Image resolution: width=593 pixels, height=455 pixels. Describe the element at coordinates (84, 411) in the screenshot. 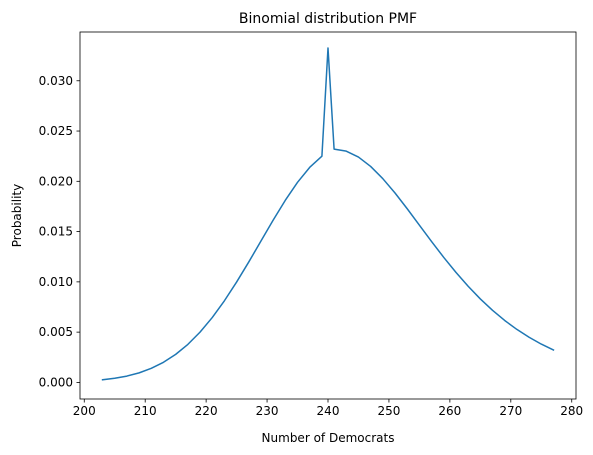

I see `x-tick-label: 200` at that location.